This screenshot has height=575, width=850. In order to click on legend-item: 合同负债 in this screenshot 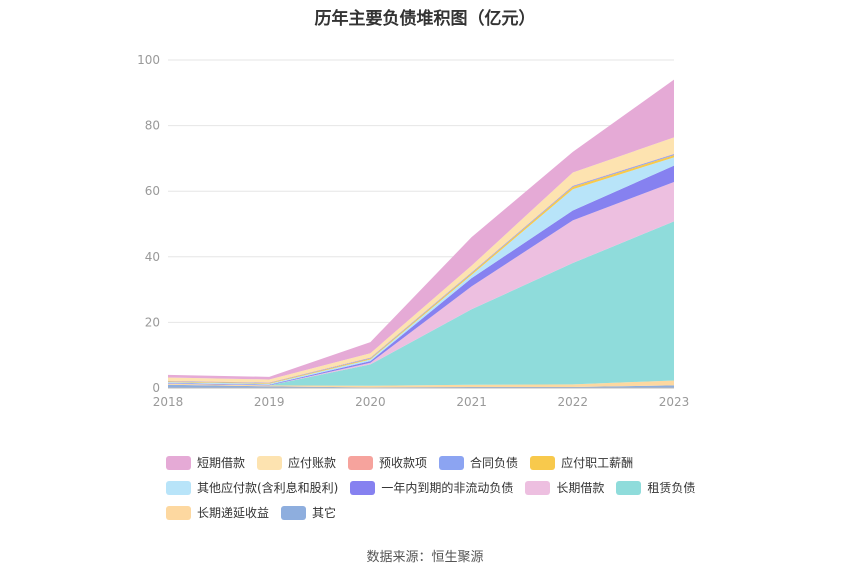, I will do `click(478, 462)`.